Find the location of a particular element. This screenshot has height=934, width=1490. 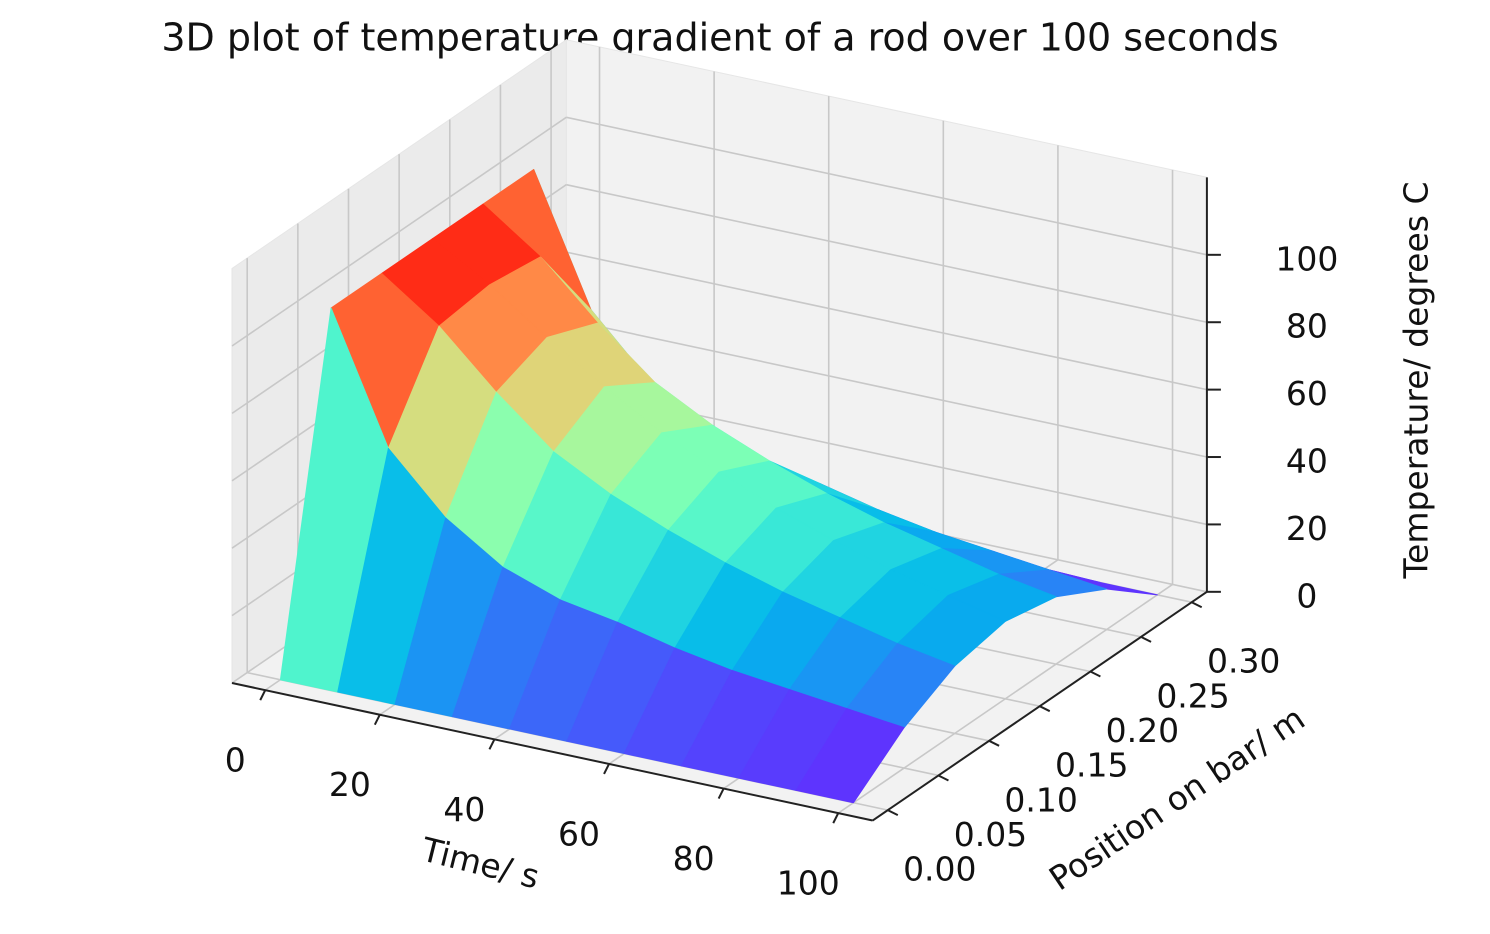

y-tick-label: 0.15 is located at coordinates (1091, 765).